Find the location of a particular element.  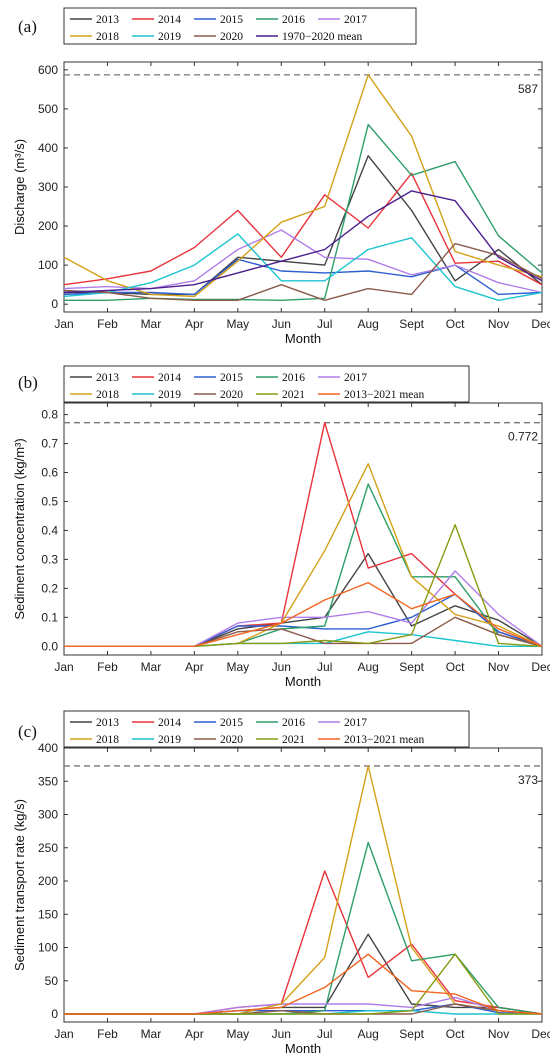

y-tick-label: 0.8 is located at coordinates (49, 415).